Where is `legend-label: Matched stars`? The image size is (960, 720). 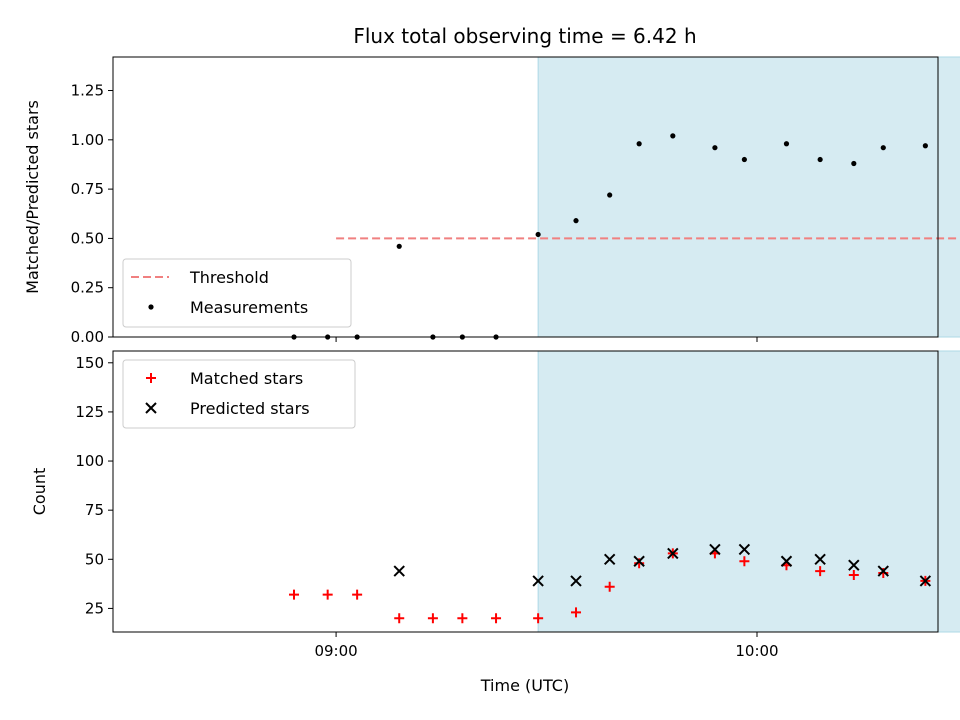 legend-label: Matched stars is located at coordinates (246, 378).